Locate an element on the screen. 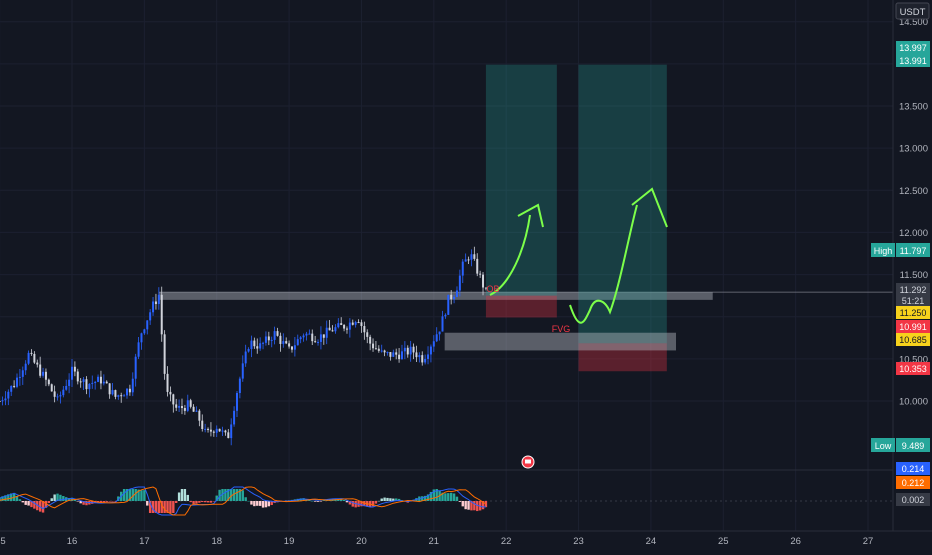  price-badge-label: 51:21 is located at coordinates (913, 301).